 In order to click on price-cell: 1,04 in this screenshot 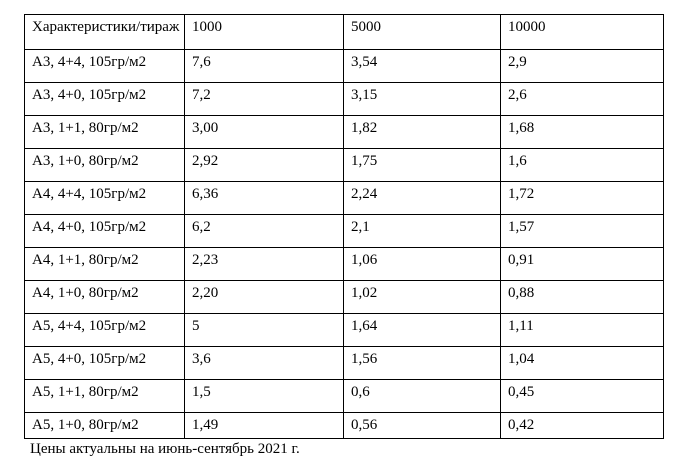, I will do `click(582, 363)`.